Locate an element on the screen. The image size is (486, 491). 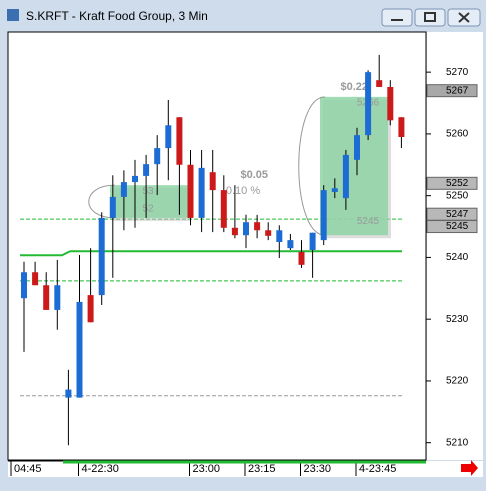
app-icon is located at coordinates (13, 15).